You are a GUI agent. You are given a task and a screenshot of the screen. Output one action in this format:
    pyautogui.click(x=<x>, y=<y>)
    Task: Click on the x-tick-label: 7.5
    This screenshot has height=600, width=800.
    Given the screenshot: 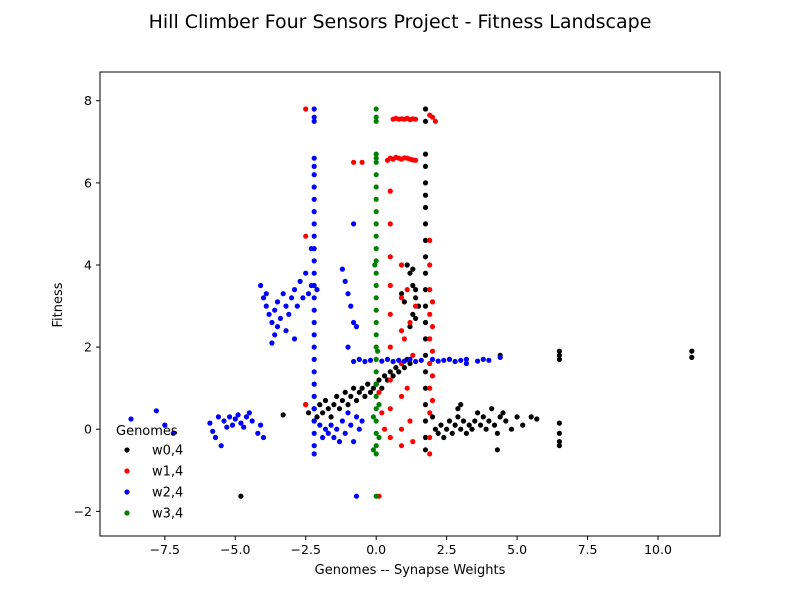 What is the action you would take?
    pyautogui.click(x=588, y=549)
    